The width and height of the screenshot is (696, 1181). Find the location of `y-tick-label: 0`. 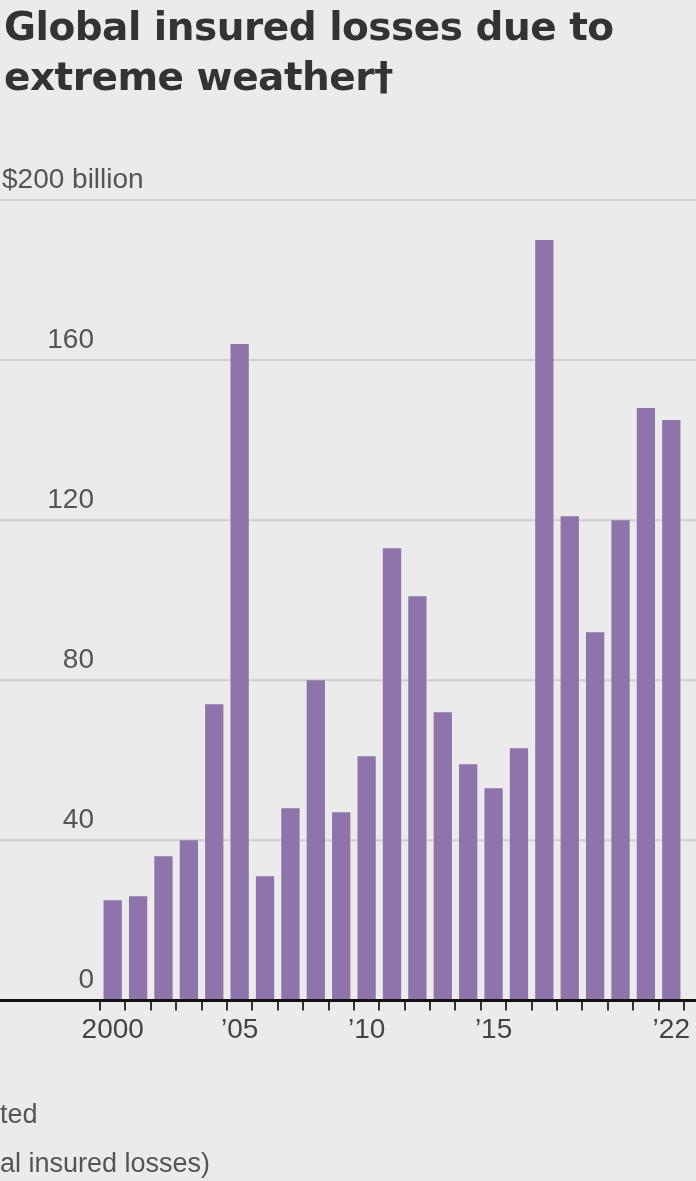

y-tick-label: 0 is located at coordinates (86, 979).